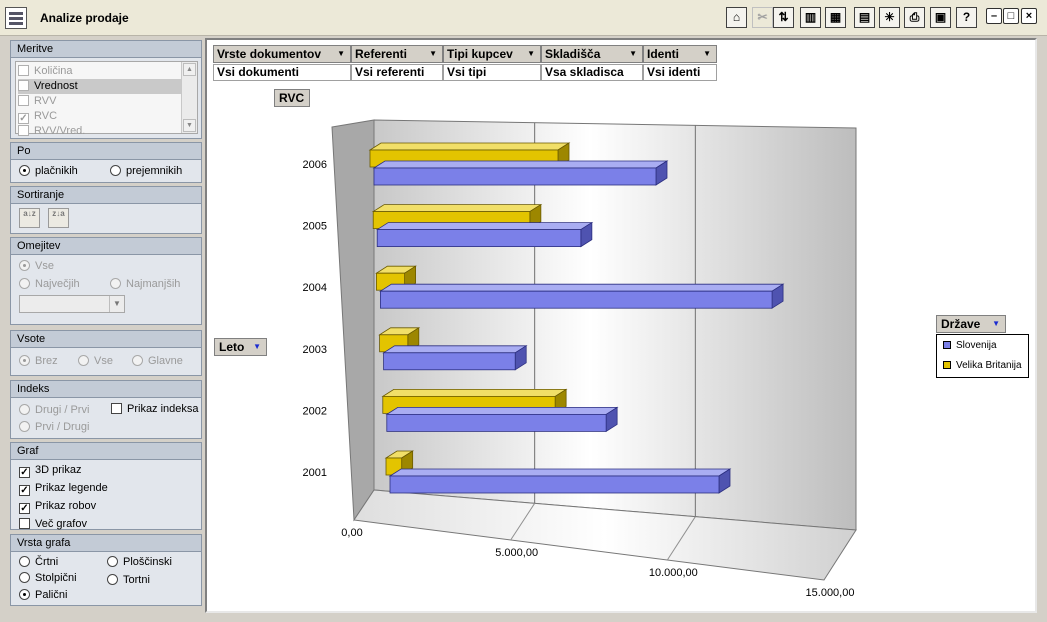 Image resolution: width=1047 pixels, height=622 pixels. Describe the element at coordinates (100, 71) in the screenshot. I see `measure-item: Količina` at that location.